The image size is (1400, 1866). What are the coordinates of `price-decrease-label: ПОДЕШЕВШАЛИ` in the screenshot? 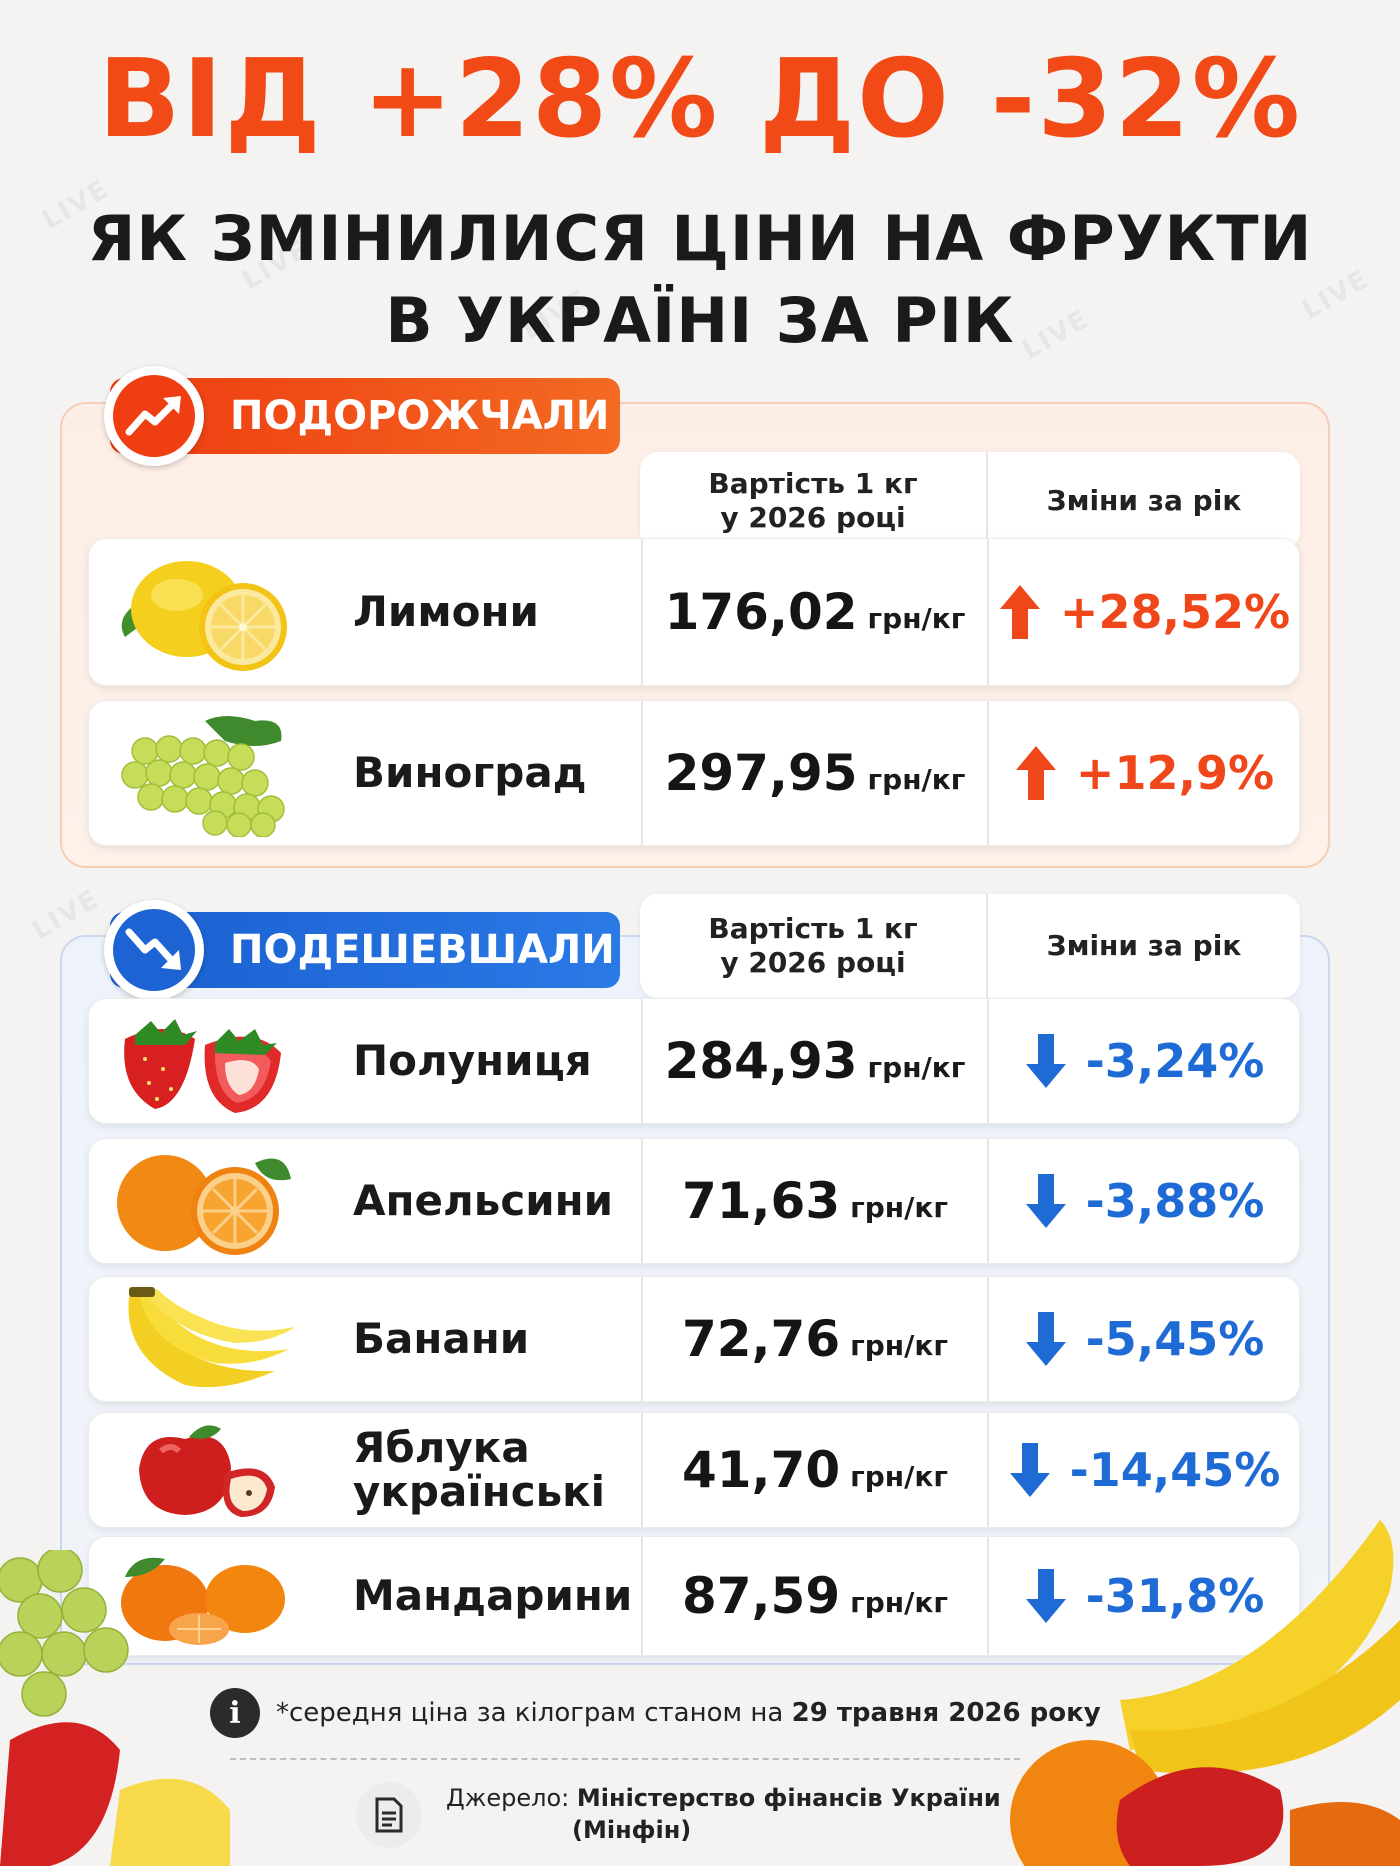 It's located at (422, 950).